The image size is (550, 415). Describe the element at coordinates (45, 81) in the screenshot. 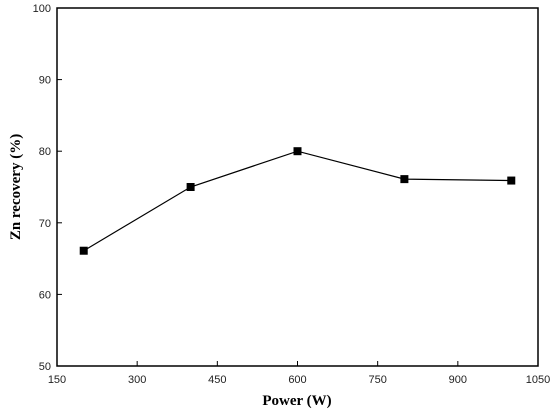

I see `y-tick-label: 90` at that location.